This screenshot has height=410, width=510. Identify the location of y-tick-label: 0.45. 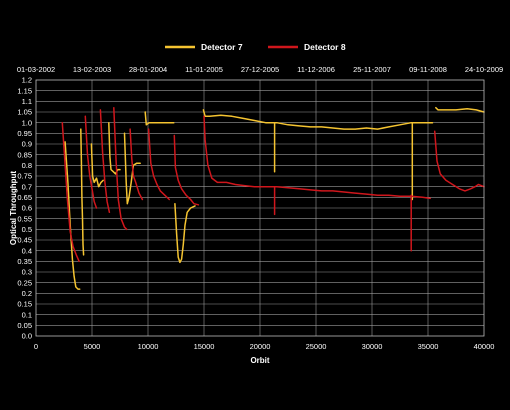
(24, 240).